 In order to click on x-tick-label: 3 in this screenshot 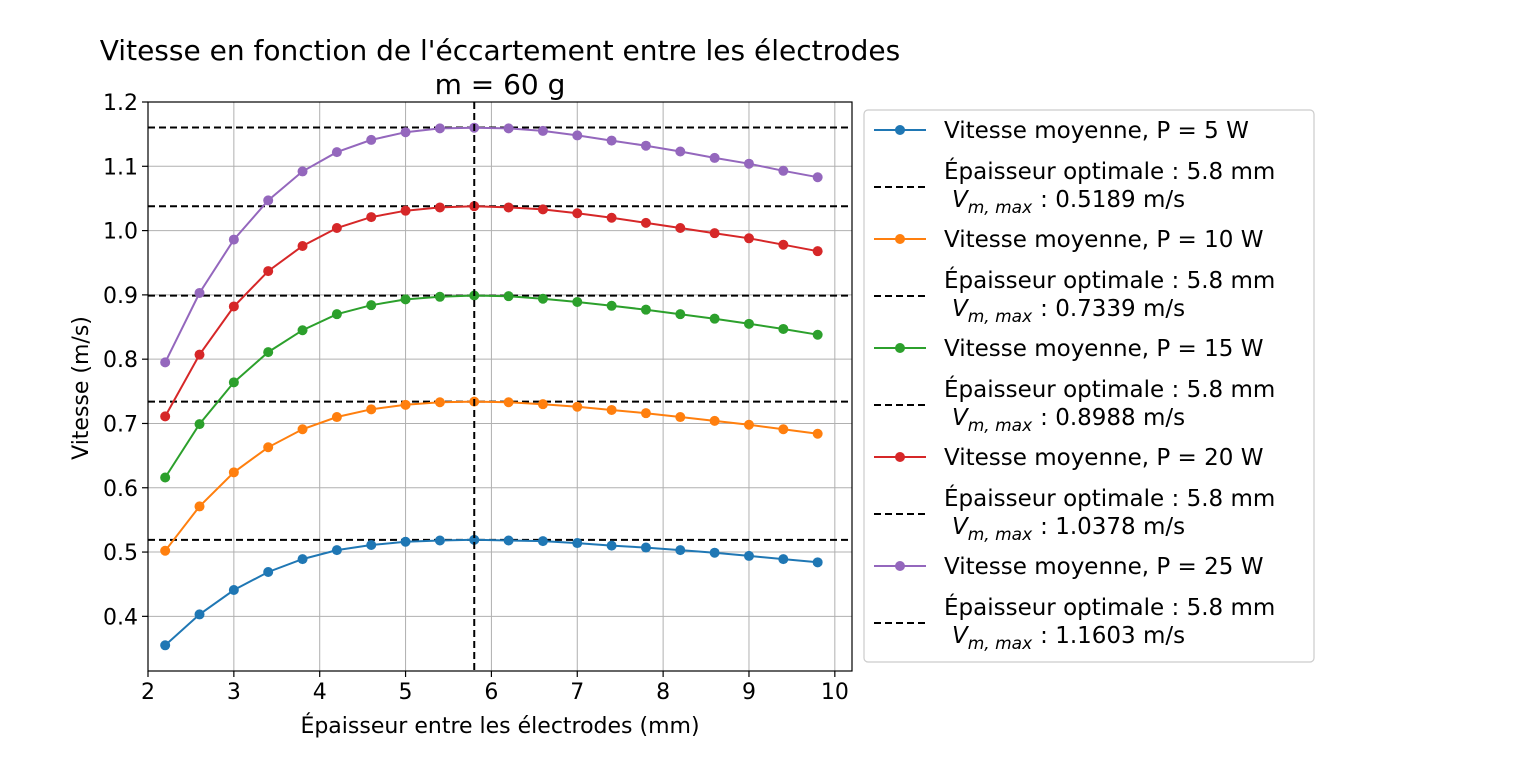, I will do `click(234, 692)`.